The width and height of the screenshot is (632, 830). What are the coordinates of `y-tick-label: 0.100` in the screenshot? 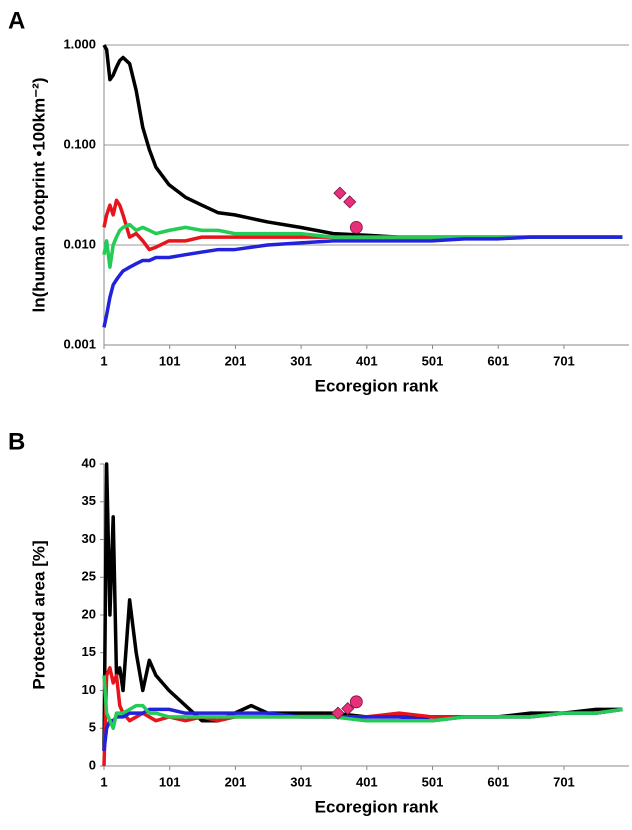 It's located at (79, 143).